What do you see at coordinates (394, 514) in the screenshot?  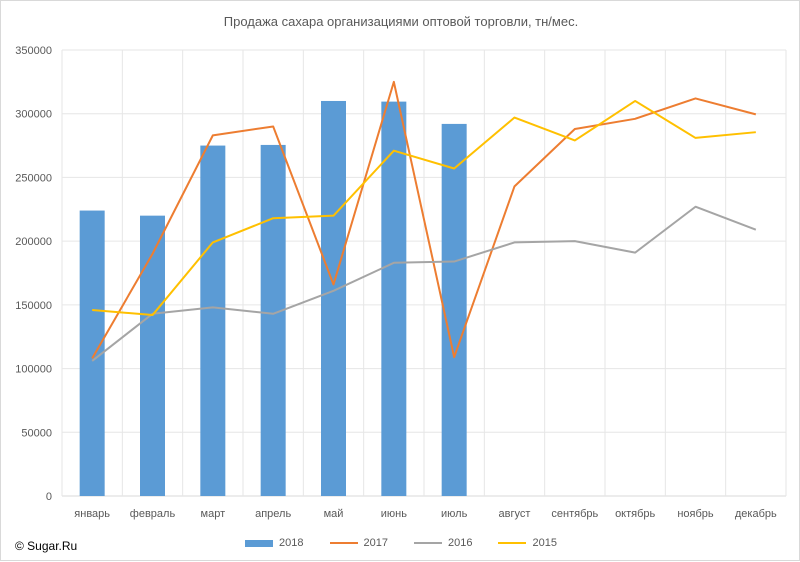 I see `x-tick-label: июнь` at bounding box center [394, 514].